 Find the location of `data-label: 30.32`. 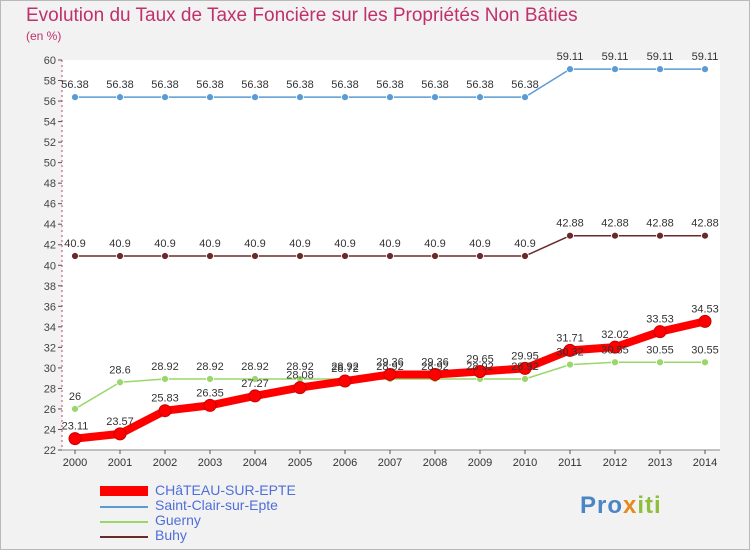

data-label: 30.32 is located at coordinates (570, 353).